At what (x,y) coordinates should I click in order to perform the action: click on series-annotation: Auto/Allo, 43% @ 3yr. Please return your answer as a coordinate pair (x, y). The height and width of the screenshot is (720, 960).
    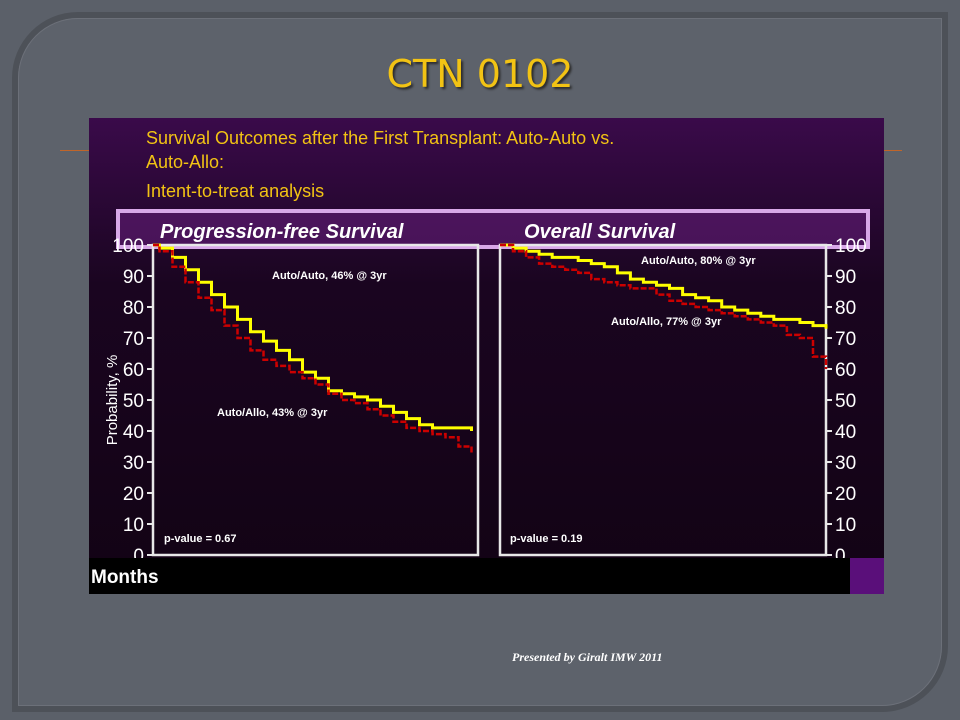
    Looking at the image, I should click on (272, 413).